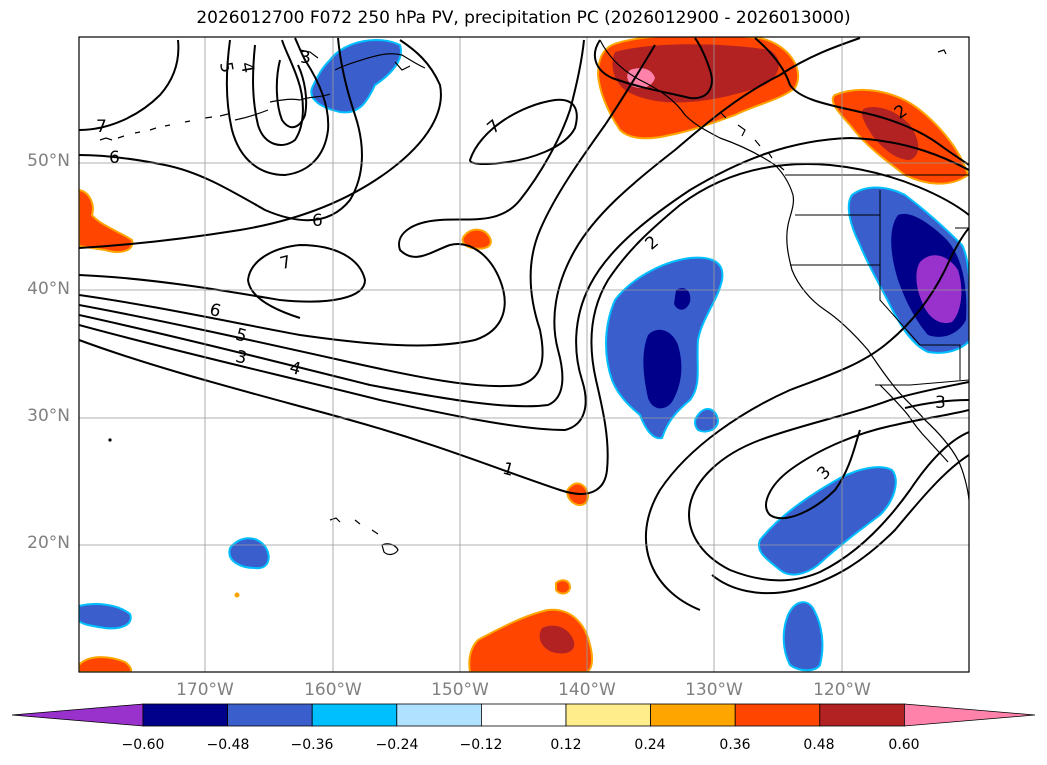 Image resolution: width=1047 pixels, height=765 pixels. Describe the element at coordinates (228, 745) in the screenshot. I see `colorbar-tick: −0.48` at that location.